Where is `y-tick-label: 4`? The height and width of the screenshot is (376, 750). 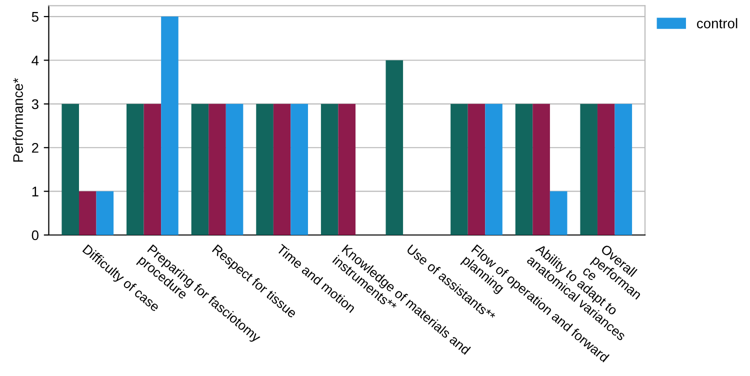
y-tick-label: 4 is located at coordinates (35, 61).